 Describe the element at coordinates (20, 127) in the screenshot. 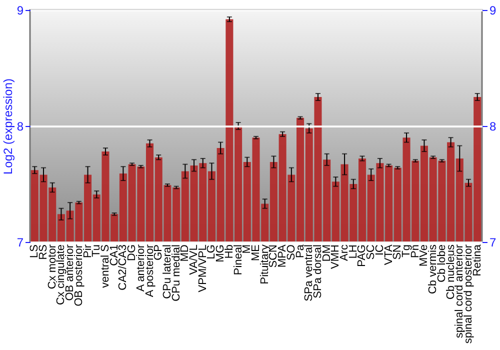

I see `y-tick-label: 8` at that location.